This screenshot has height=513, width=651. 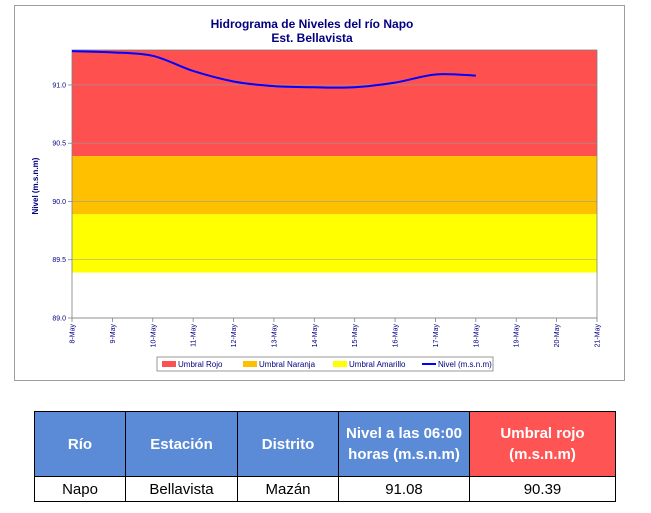 What do you see at coordinates (80, 489) in the screenshot?
I see `cell-rio: Napo` at bounding box center [80, 489].